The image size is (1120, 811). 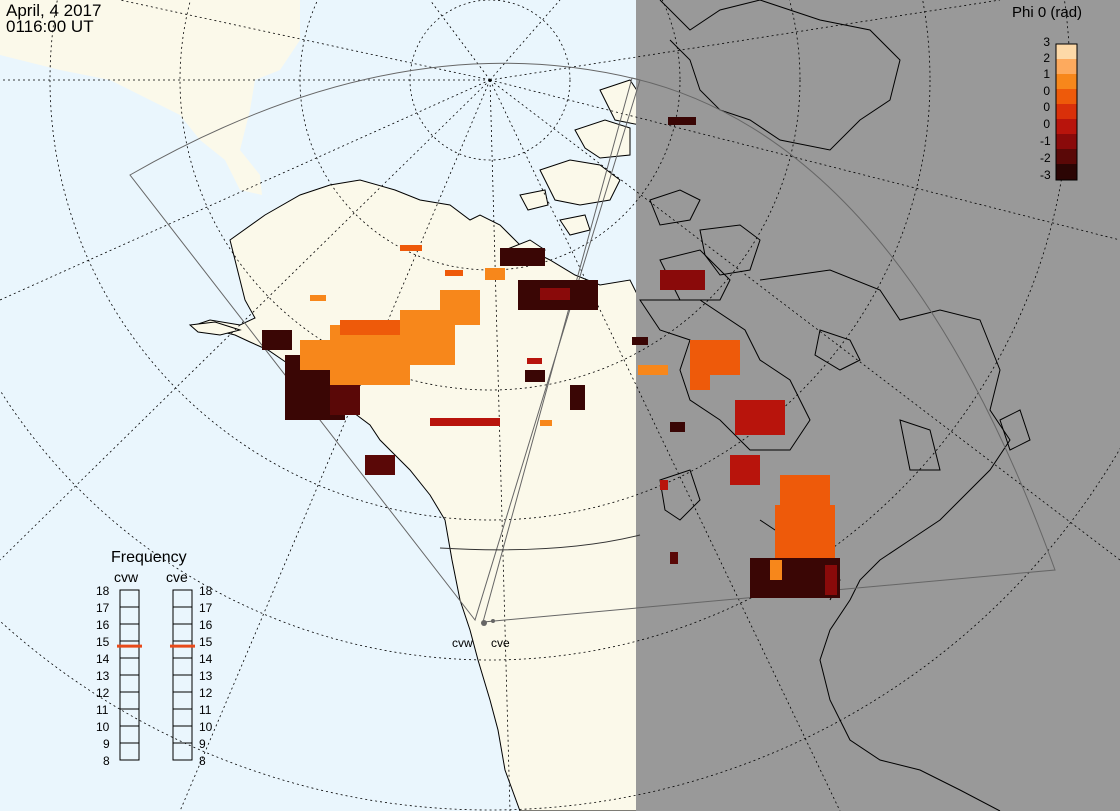 I want to click on colorbar-tick: -1, so click(x=1045, y=141).